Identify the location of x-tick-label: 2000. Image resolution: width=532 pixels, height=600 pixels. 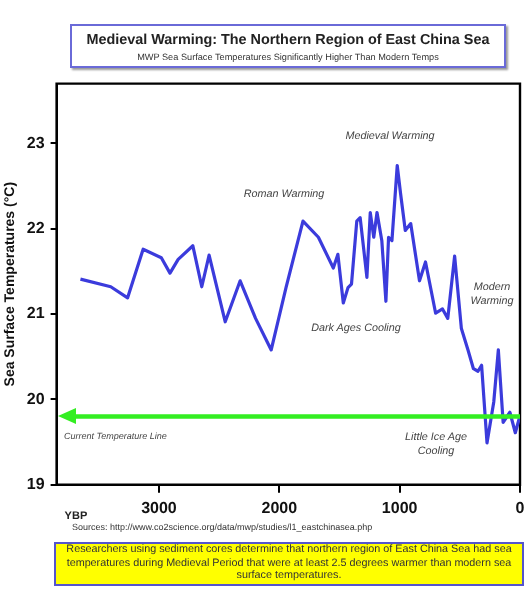
(280, 507).